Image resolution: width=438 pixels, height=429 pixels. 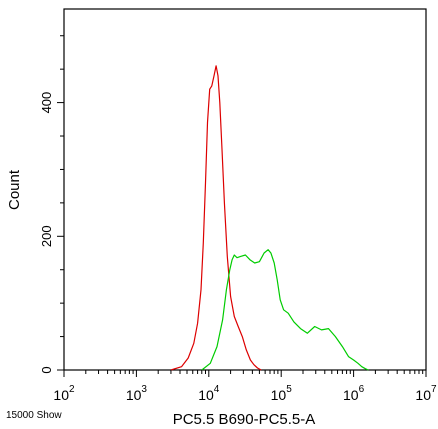 I want to click on y-tick-label-200: 200, so click(x=46, y=236).